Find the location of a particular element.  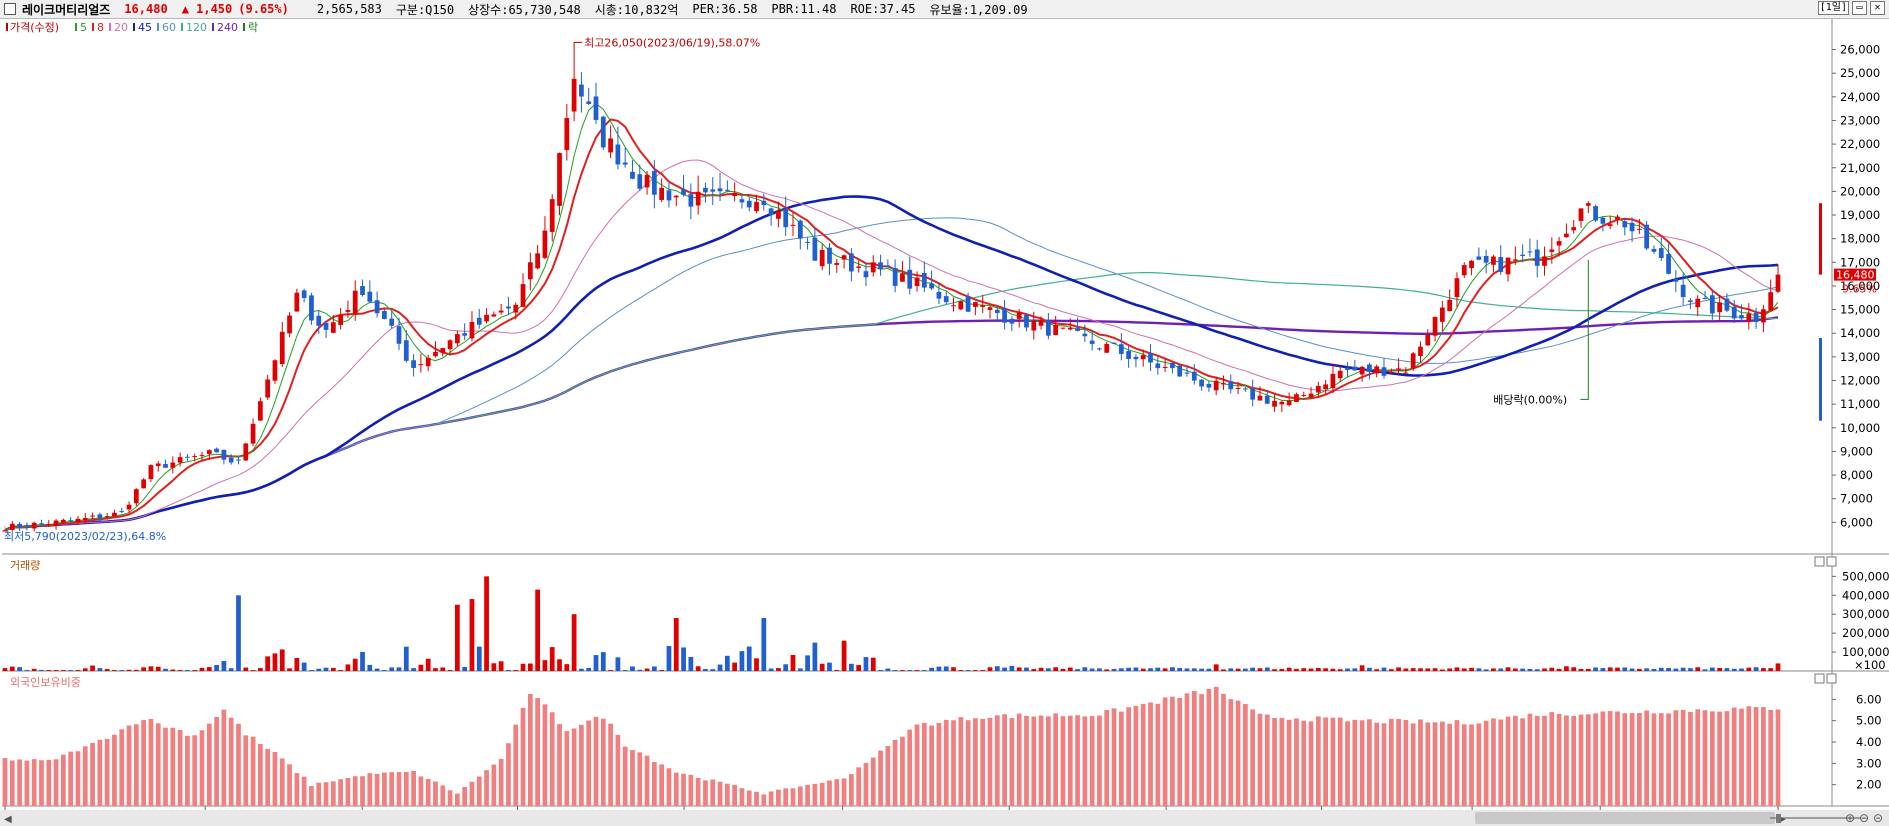

price-tick-label: 20,000 is located at coordinates (1860, 191).